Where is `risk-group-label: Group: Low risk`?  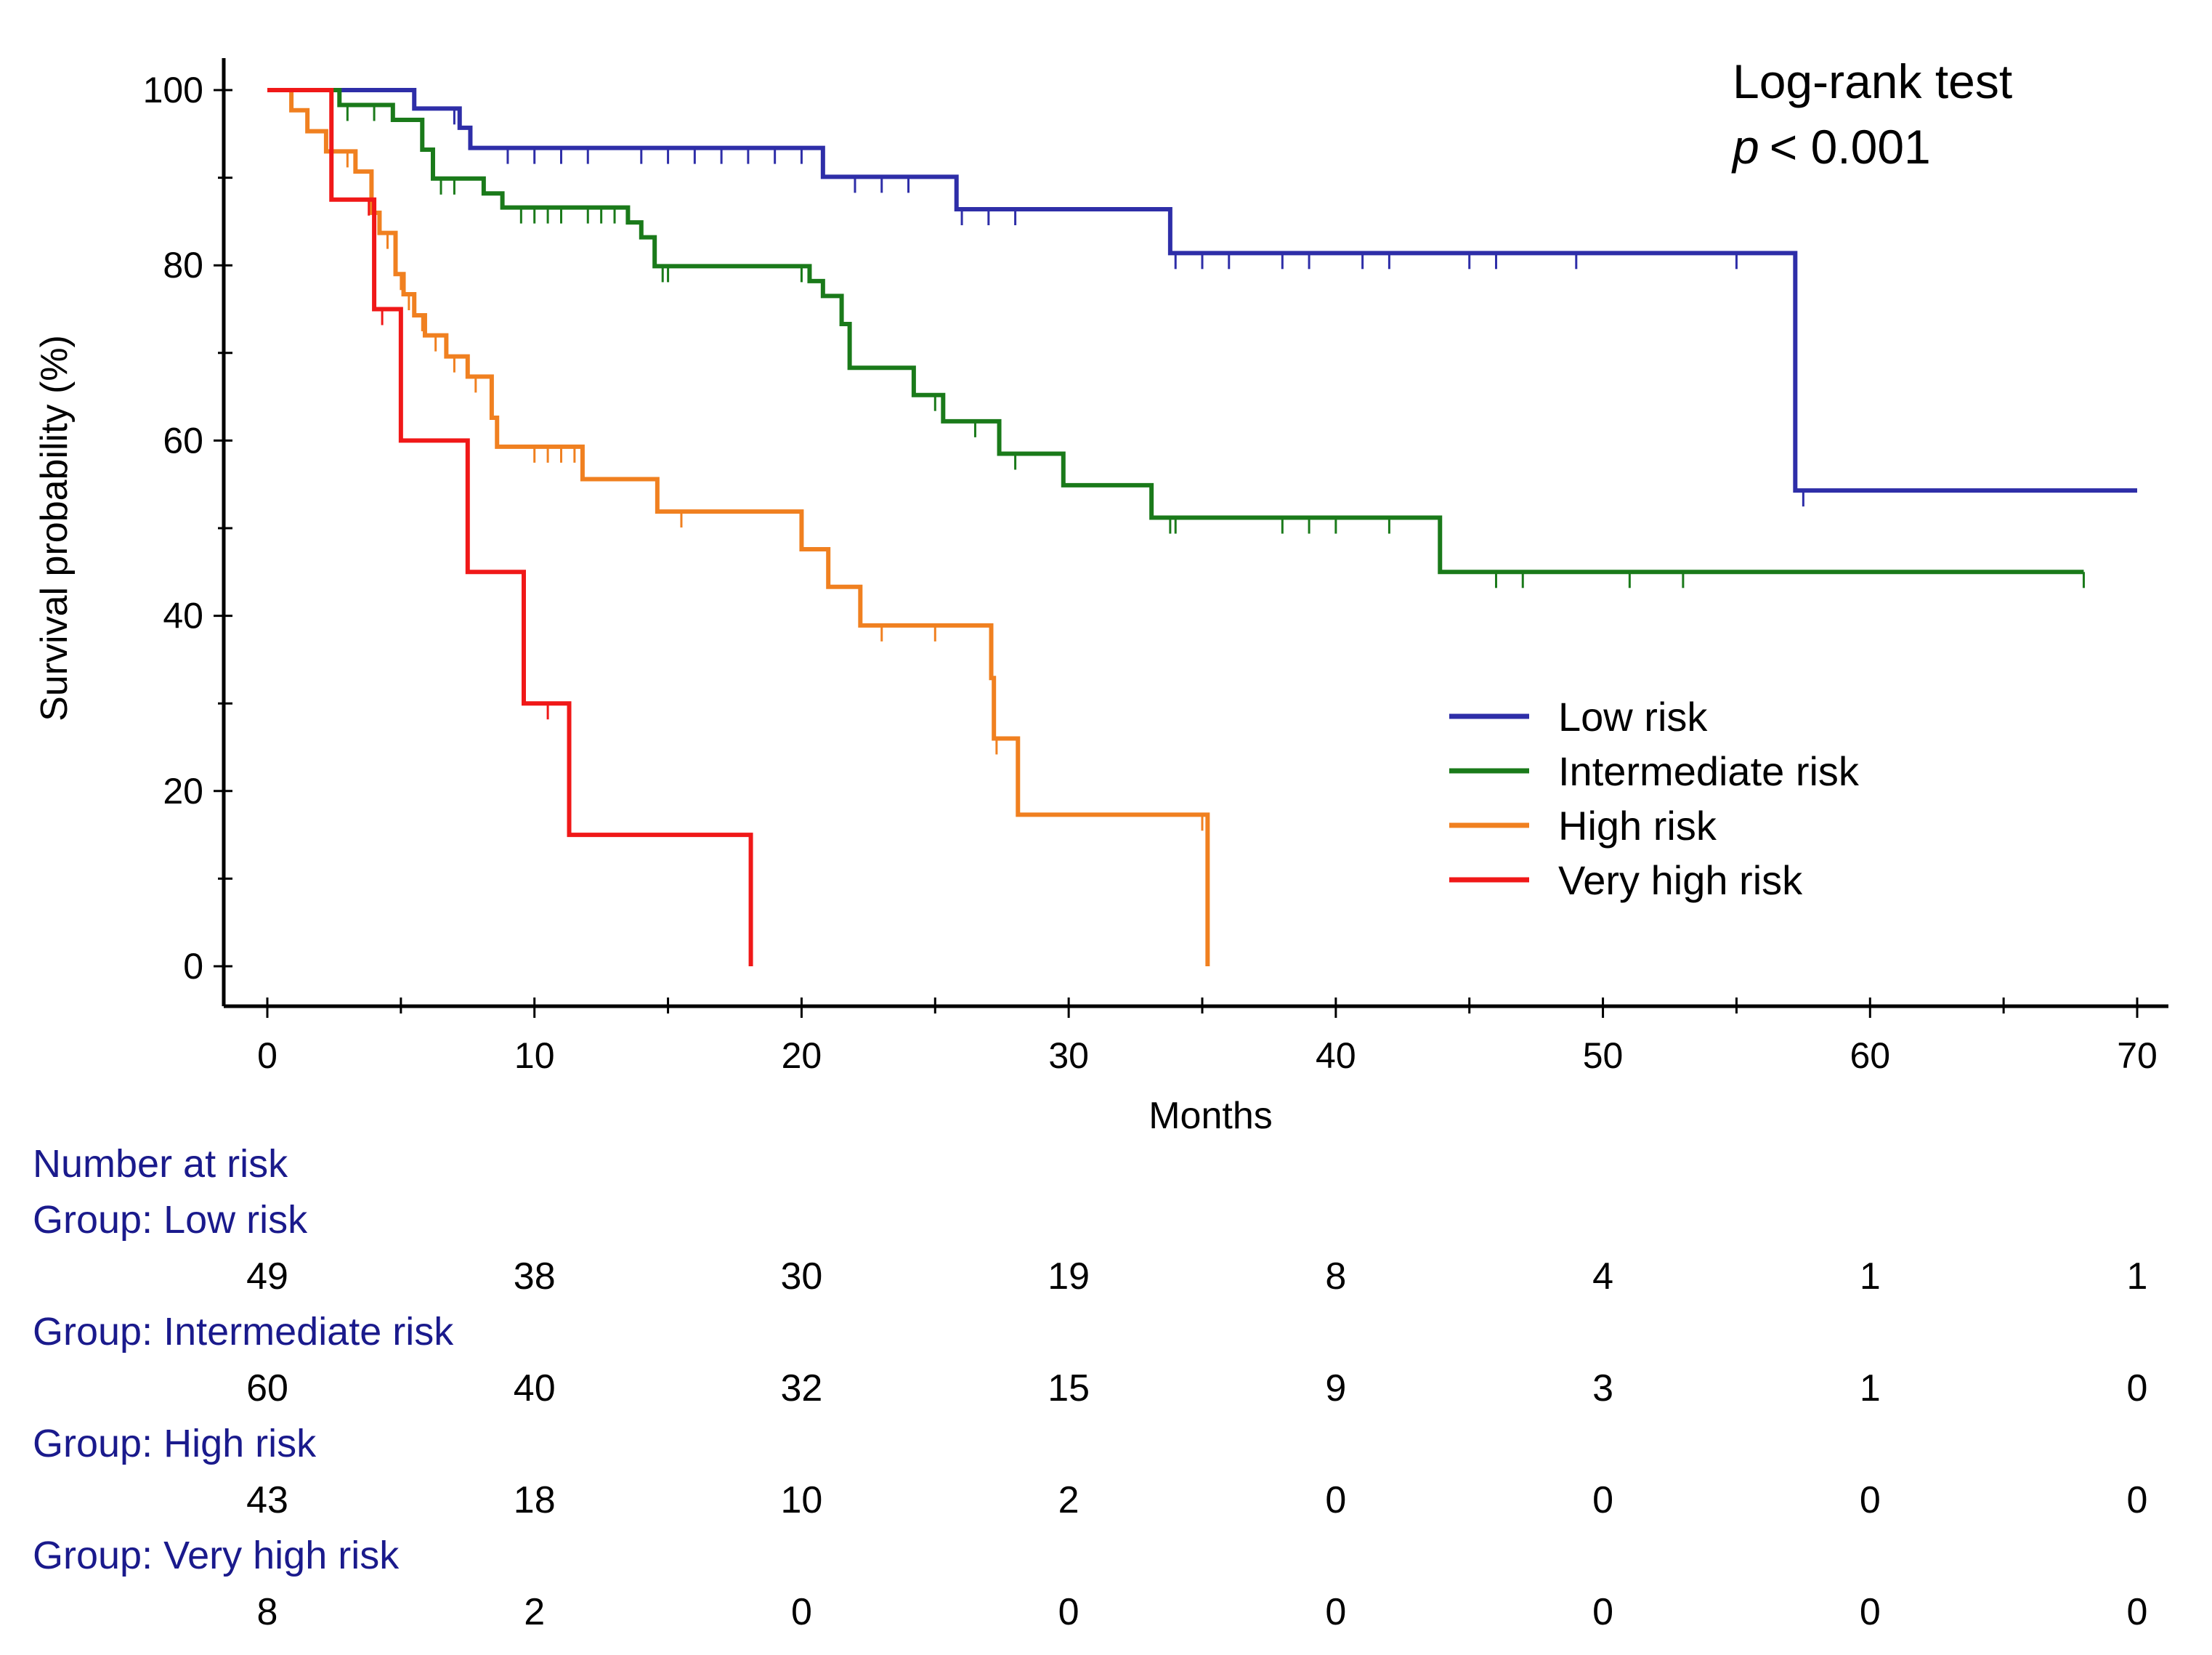 risk-group-label: Group: Low risk is located at coordinates (170, 1220).